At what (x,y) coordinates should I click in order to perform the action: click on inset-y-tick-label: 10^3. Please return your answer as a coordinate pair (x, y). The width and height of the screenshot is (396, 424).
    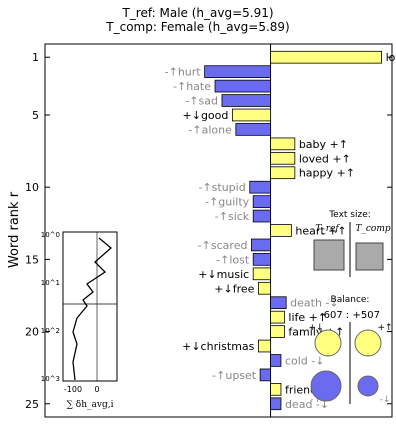
    Looking at the image, I should click on (50, 379).